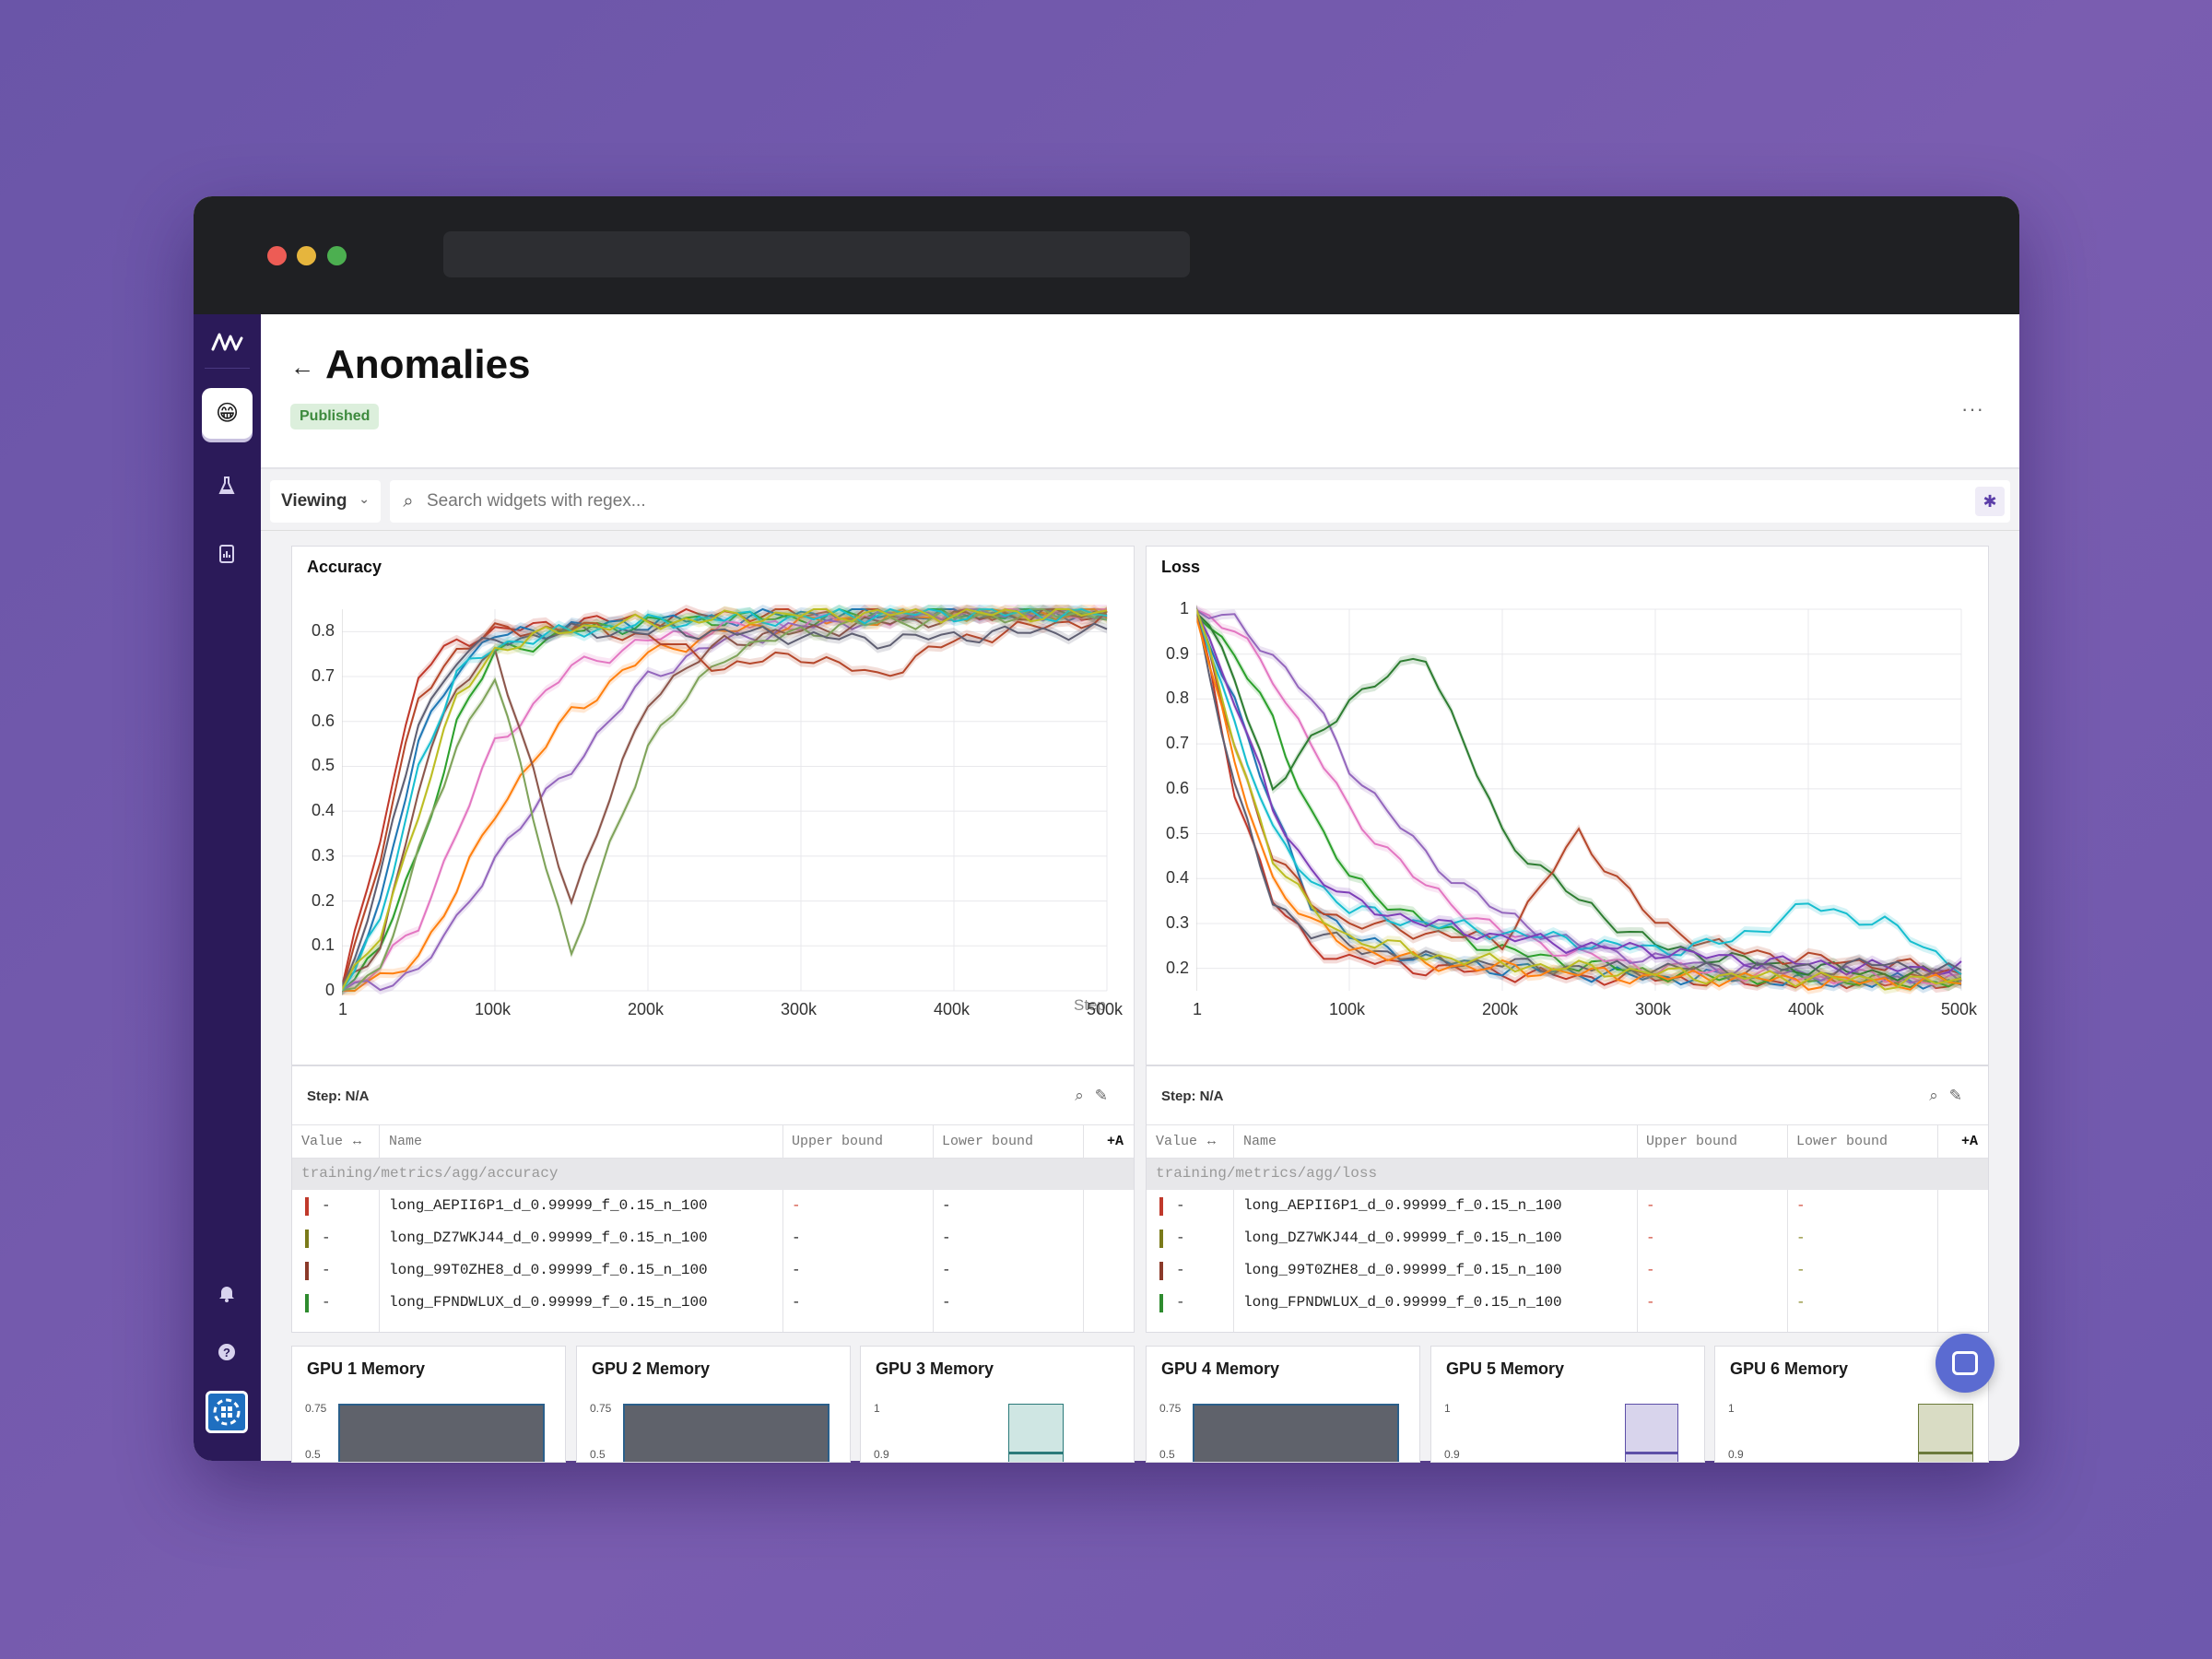 The height and width of the screenshot is (1659, 2212). I want to click on x-tick-label: 300k, so click(1653, 1009).